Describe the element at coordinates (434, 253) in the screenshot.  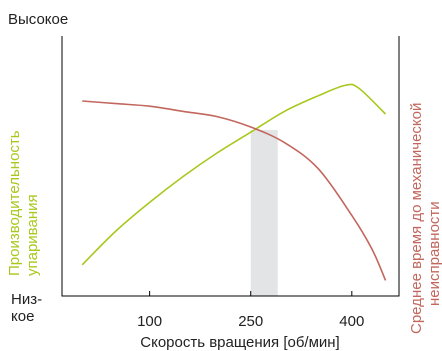
I see `right-axis-label-line2: неисправности` at that location.